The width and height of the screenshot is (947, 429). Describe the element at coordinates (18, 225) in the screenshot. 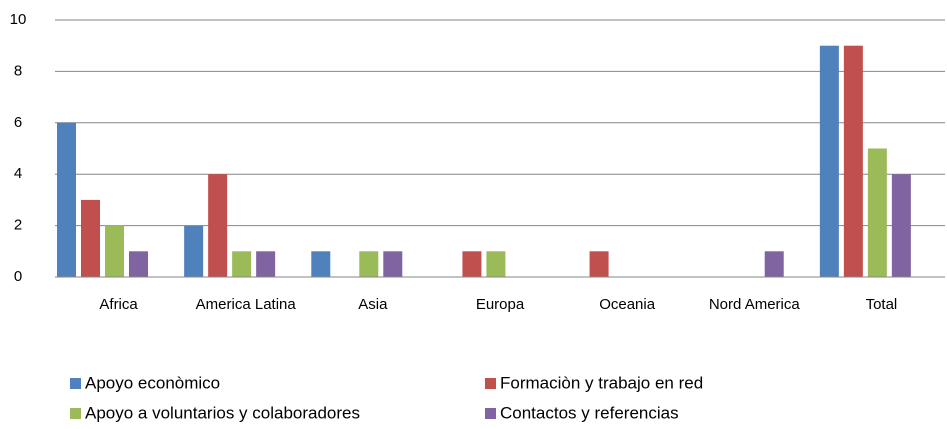

I see `y-tick-label: 2` at that location.